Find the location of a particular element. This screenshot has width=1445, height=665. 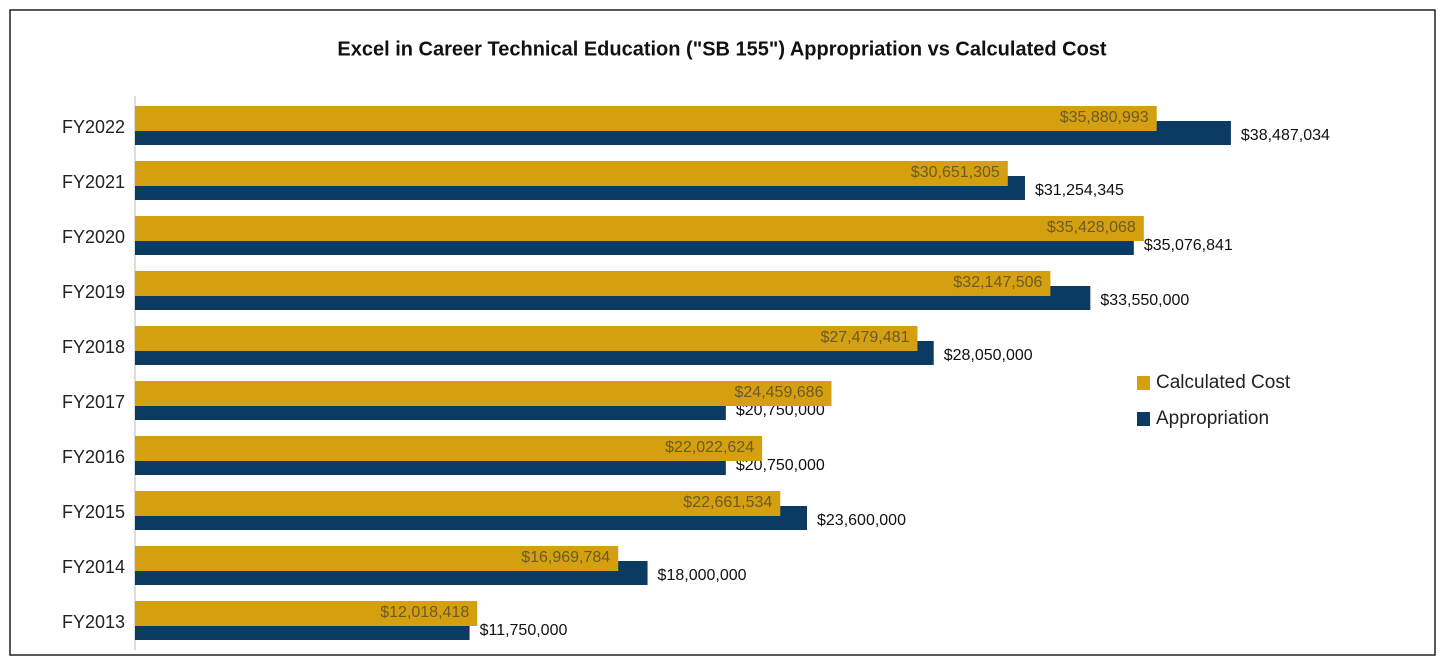

y-tick-label: FY2020 is located at coordinates (93, 237).